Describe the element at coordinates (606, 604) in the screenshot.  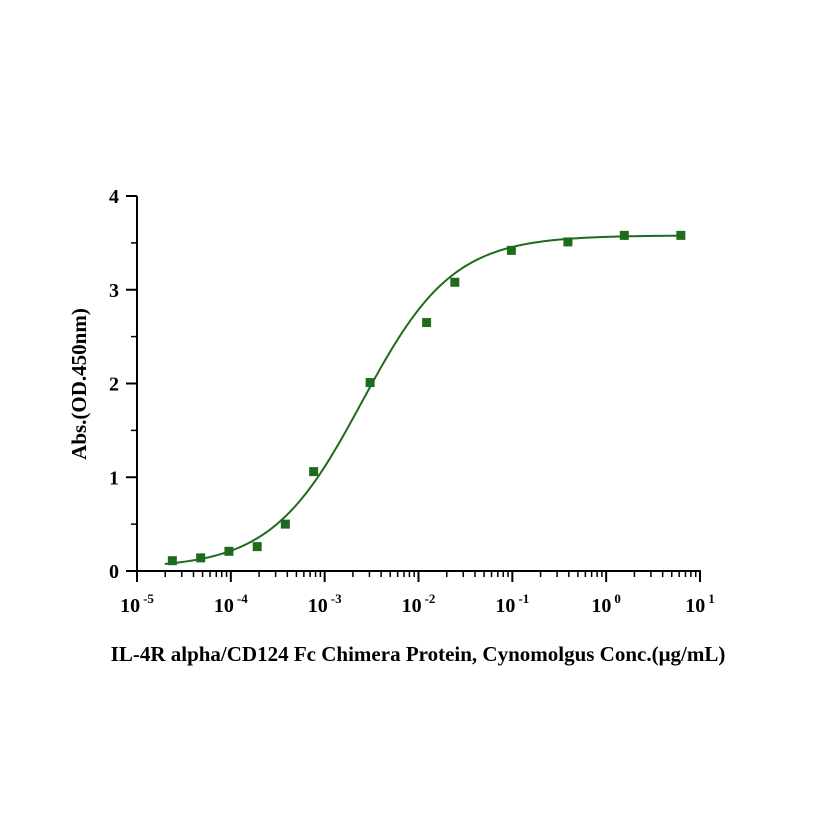
I see `x-tick-label: 10 0` at that location.